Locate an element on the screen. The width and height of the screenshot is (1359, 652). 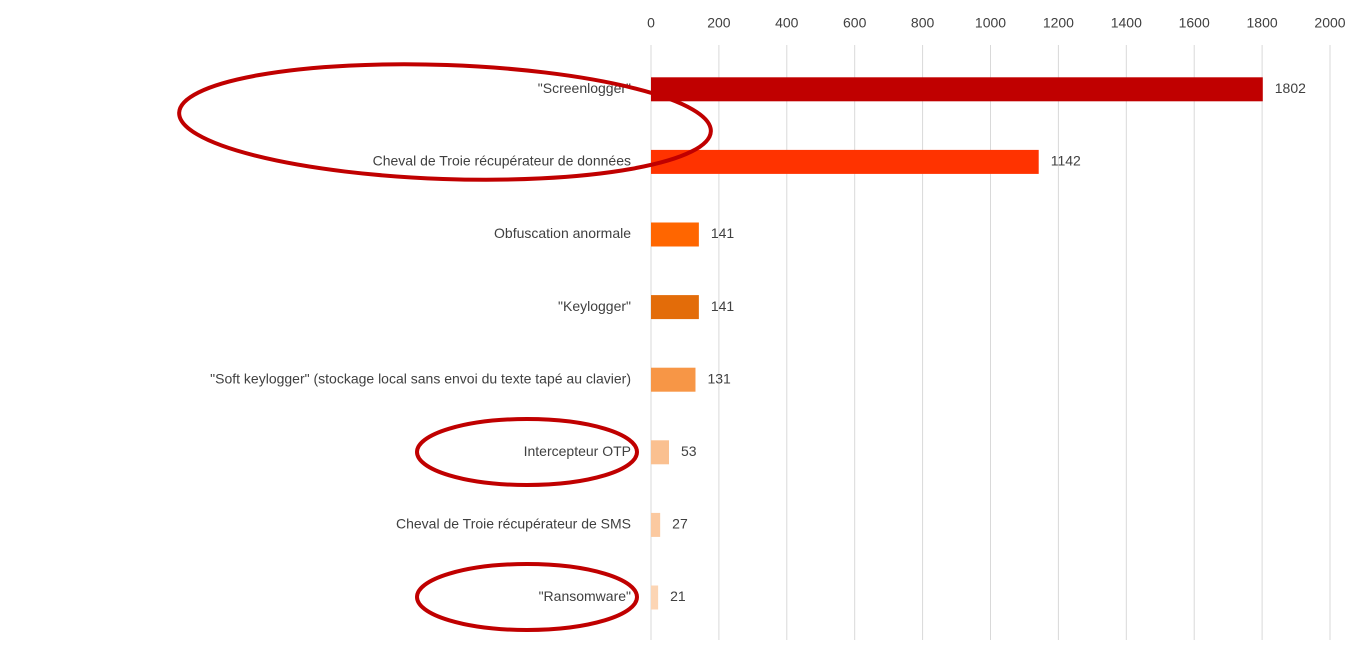
y-tick-label: Intercepteur OTP is located at coordinates (577, 451).